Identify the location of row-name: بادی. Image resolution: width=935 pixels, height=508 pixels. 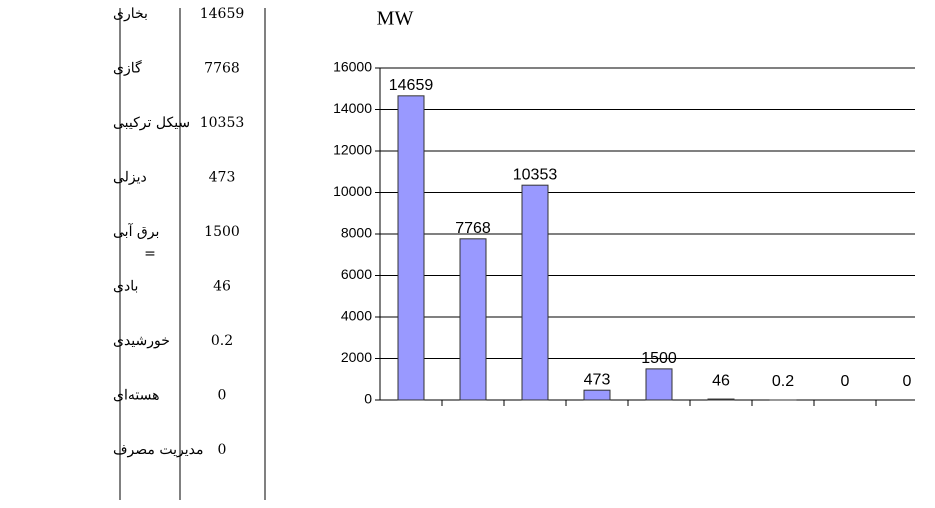
(125, 287).